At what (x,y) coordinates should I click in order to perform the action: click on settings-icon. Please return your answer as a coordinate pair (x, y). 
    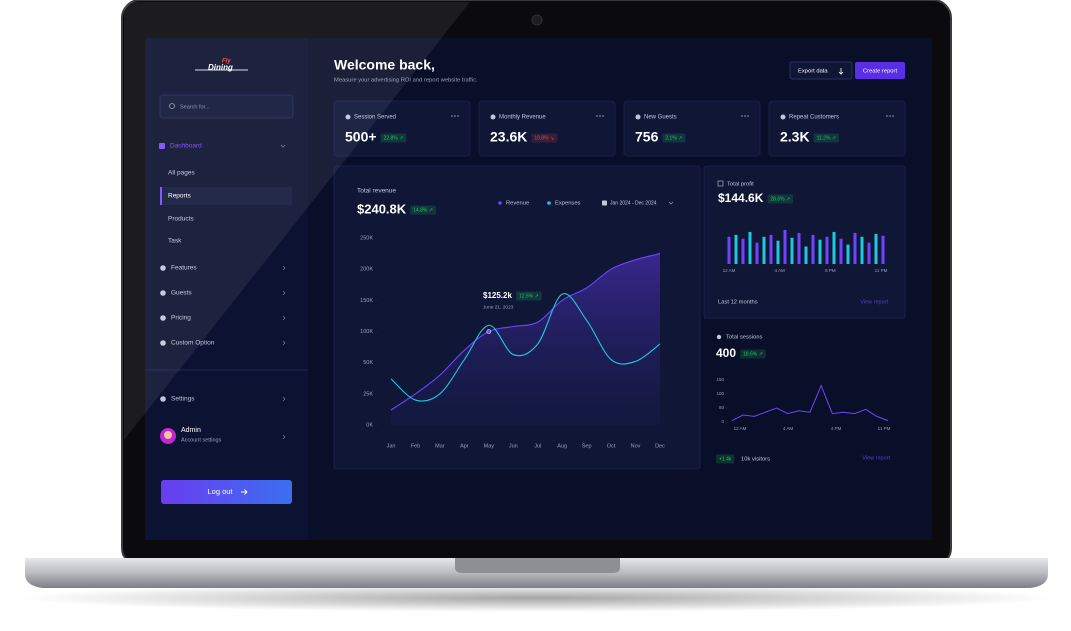
    Looking at the image, I should click on (163, 399).